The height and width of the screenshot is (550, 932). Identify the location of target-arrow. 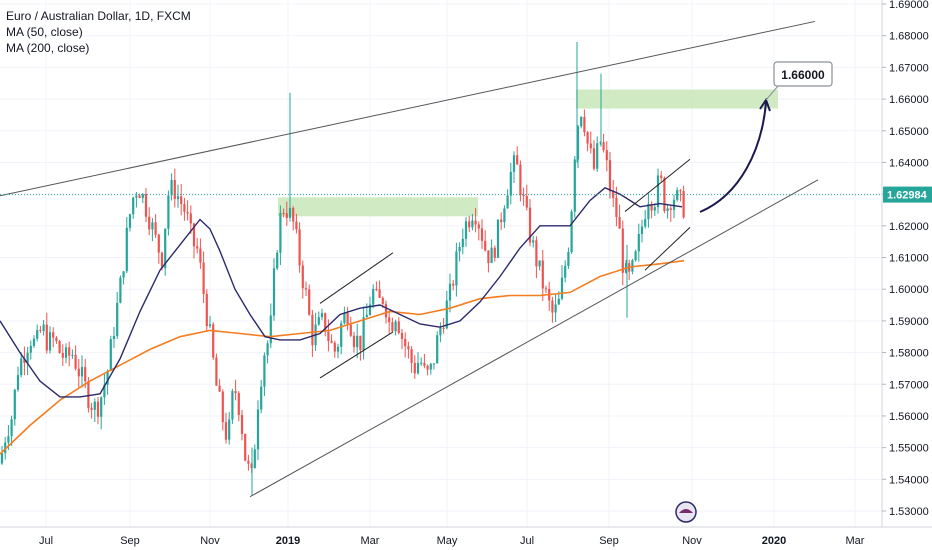
(733, 157).